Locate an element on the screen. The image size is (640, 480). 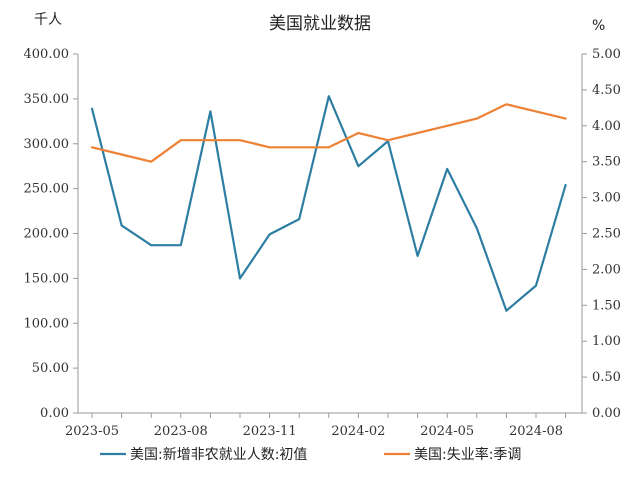
x-tick-label: 2023-08 is located at coordinates (181, 431).